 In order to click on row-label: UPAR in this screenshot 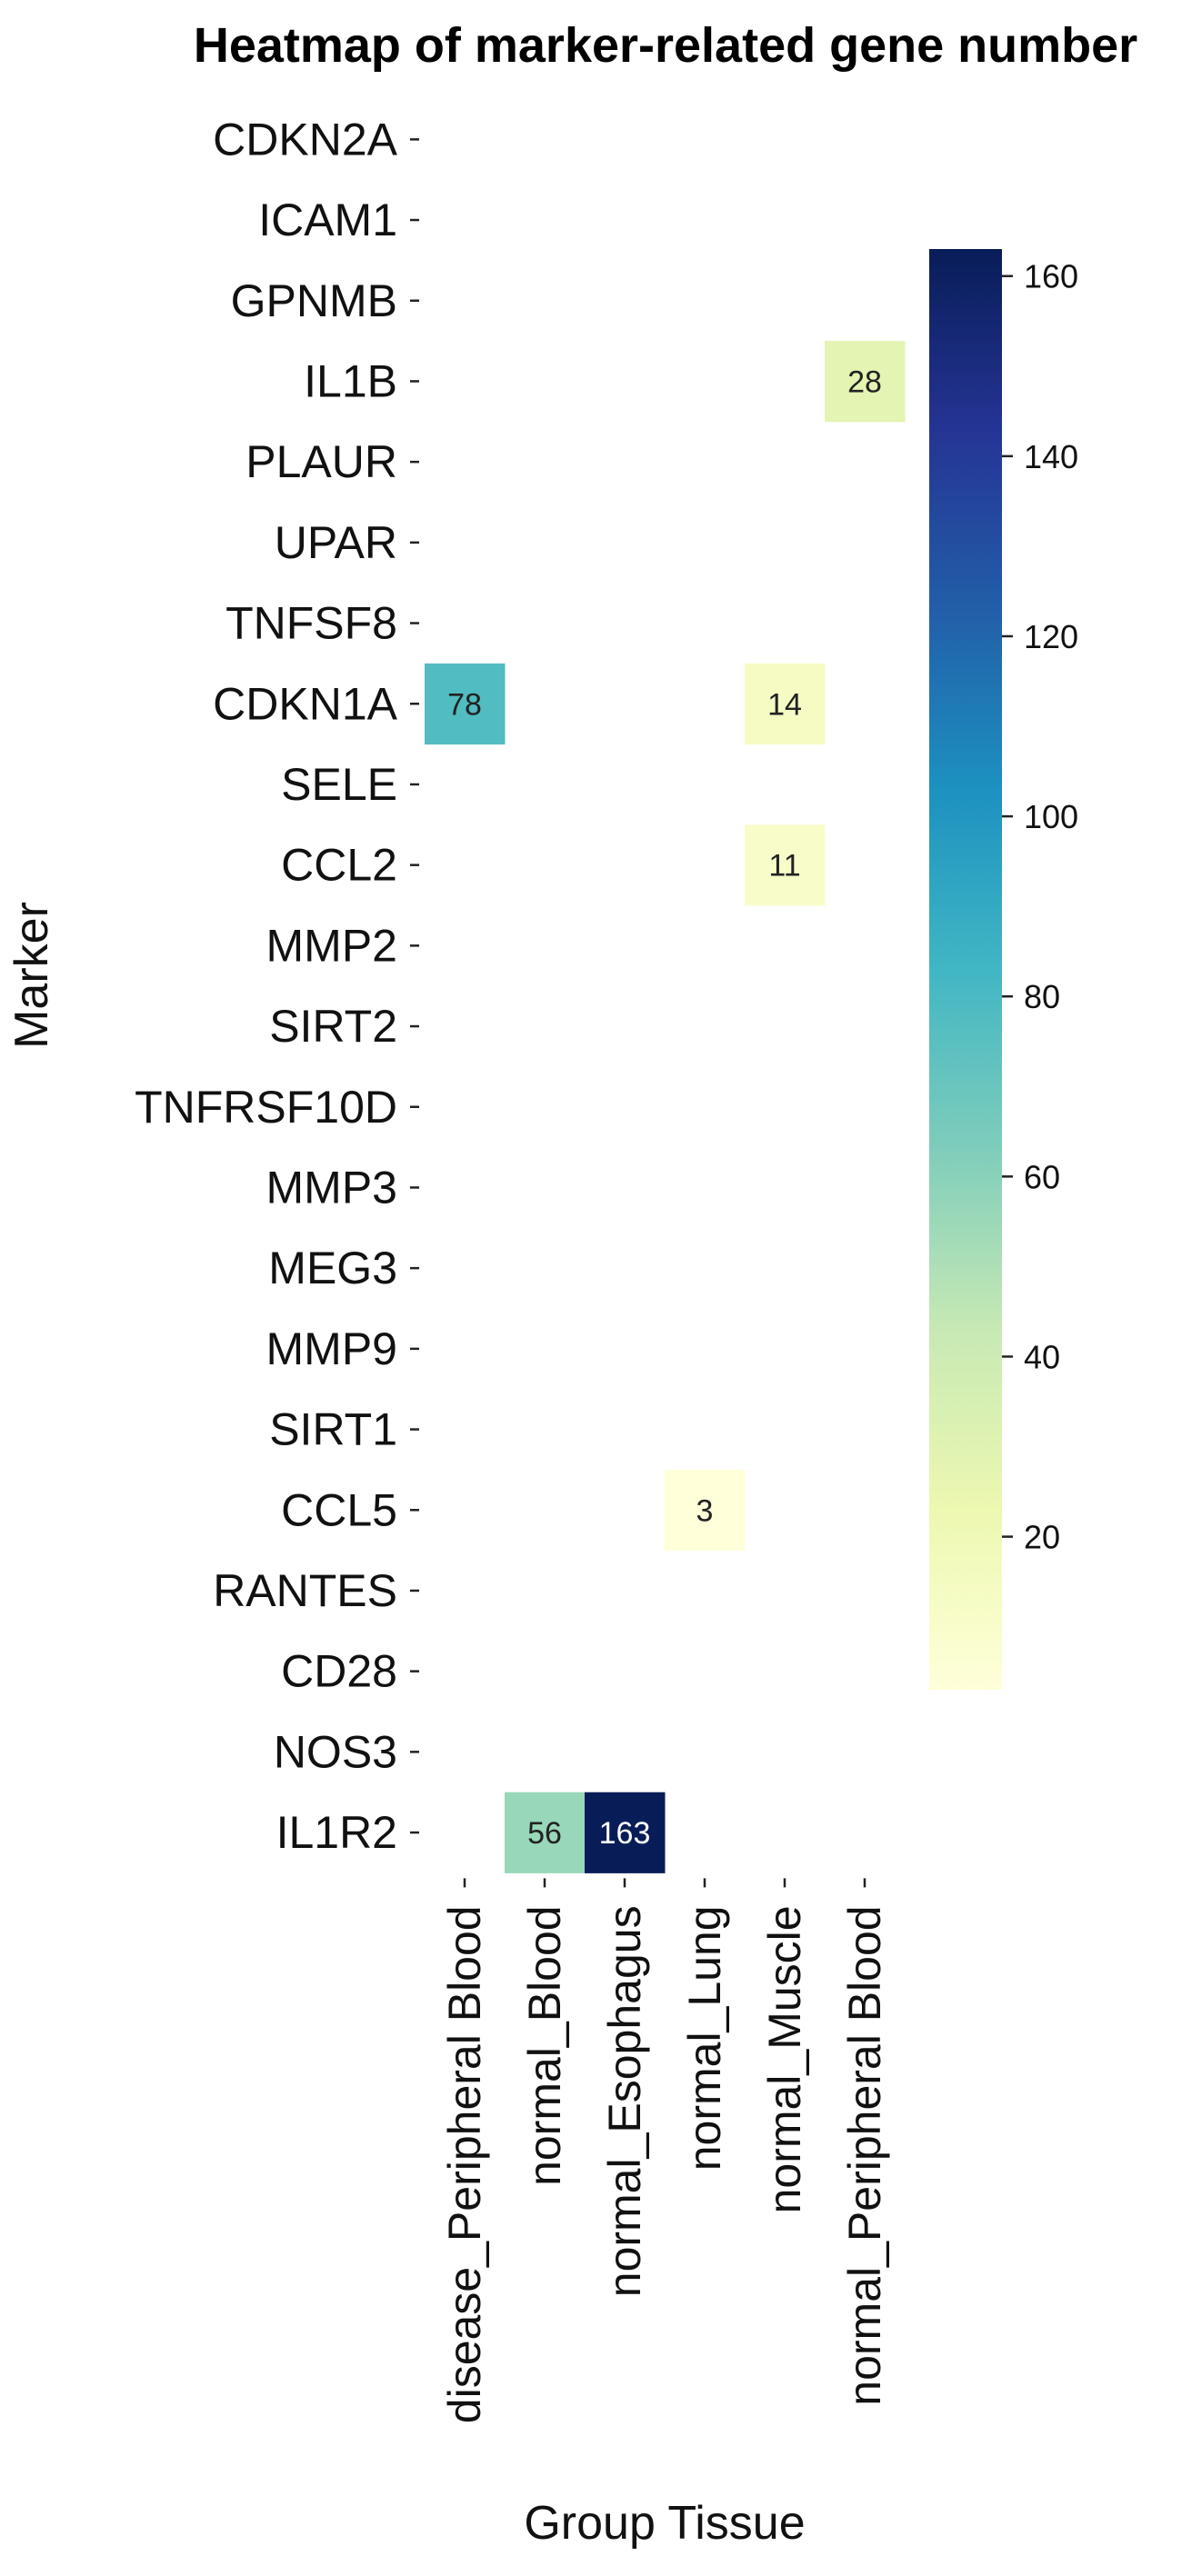, I will do `click(336, 542)`.